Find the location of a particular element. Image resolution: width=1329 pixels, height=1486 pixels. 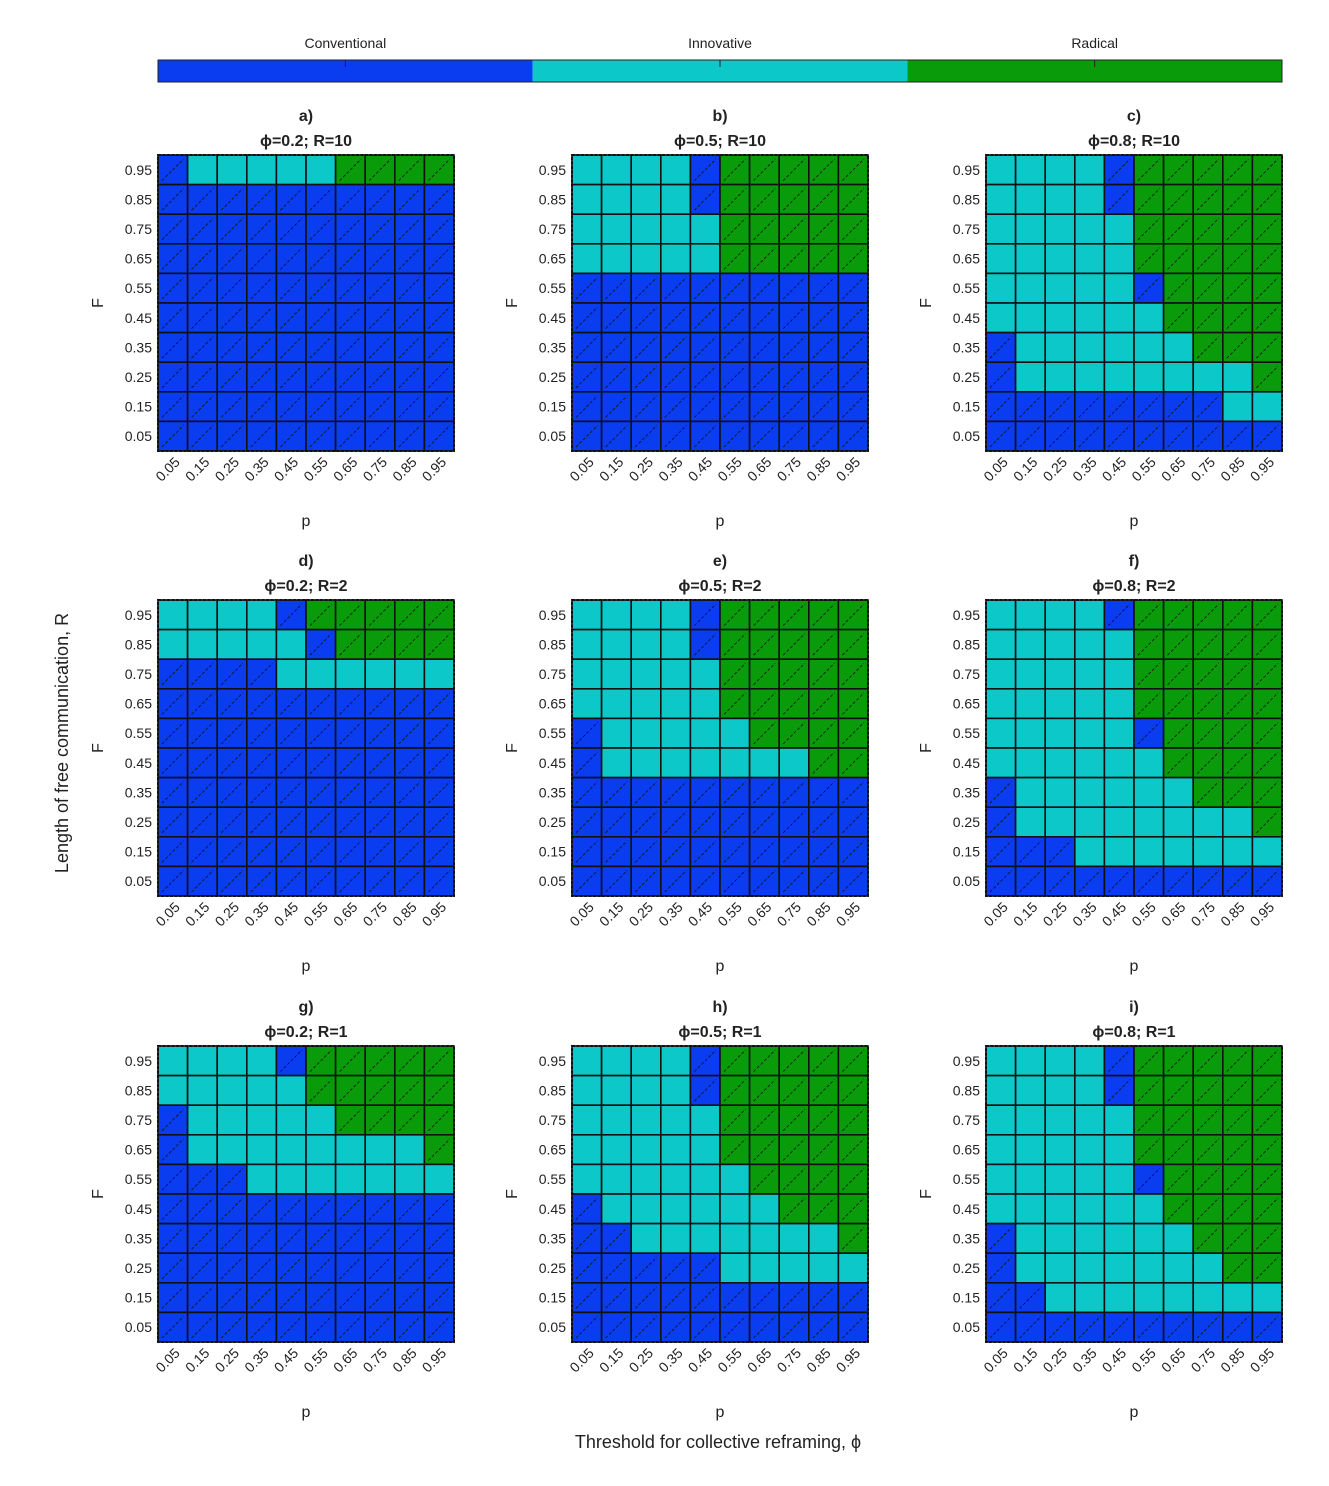

panel-letter: i) is located at coordinates (1134, 1007).